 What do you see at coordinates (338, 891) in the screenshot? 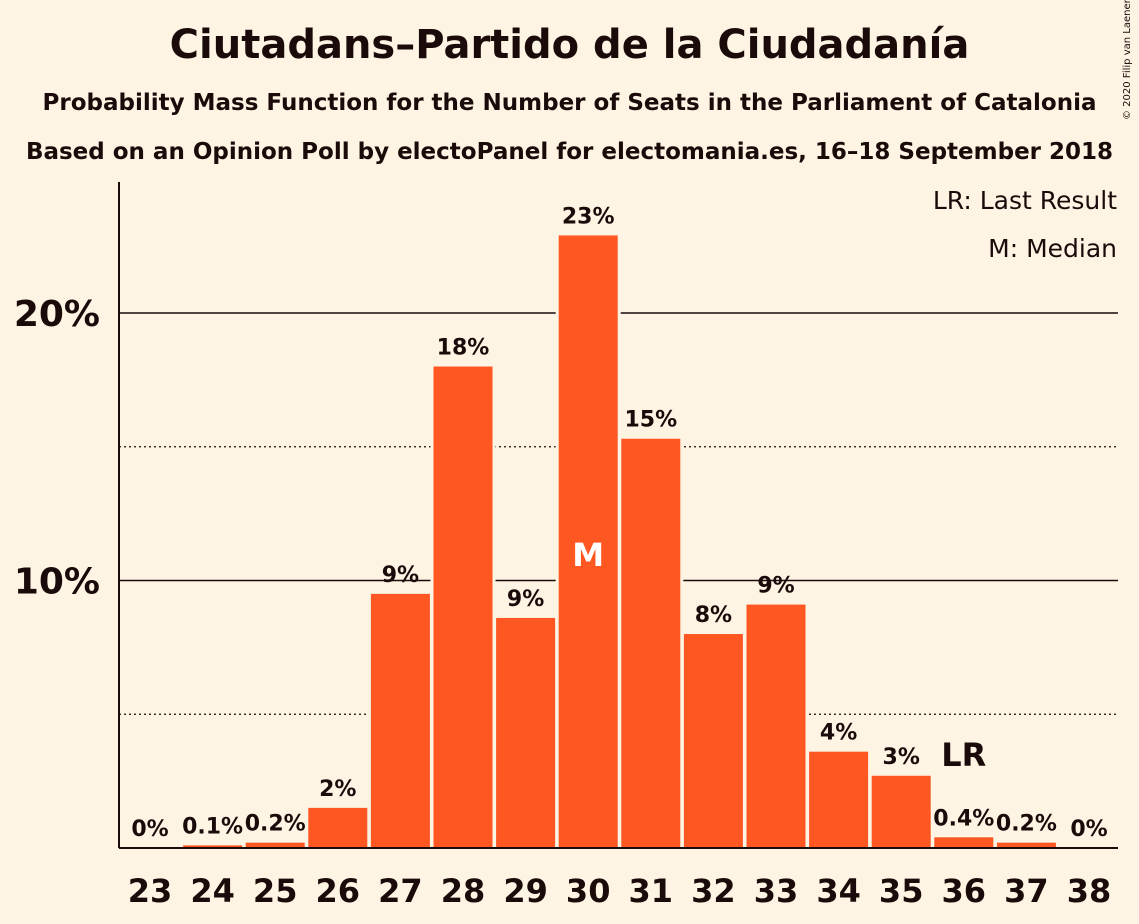
I see `x-tick-label: 26` at bounding box center [338, 891].